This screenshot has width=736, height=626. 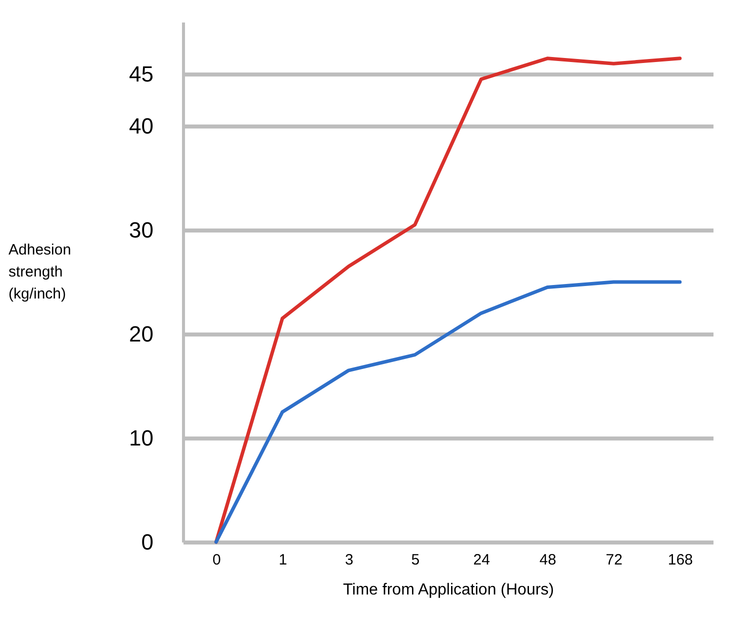 What do you see at coordinates (141, 334) in the screenshot?
I see `y-tick-label: 20` at bounding box center [141, 334].